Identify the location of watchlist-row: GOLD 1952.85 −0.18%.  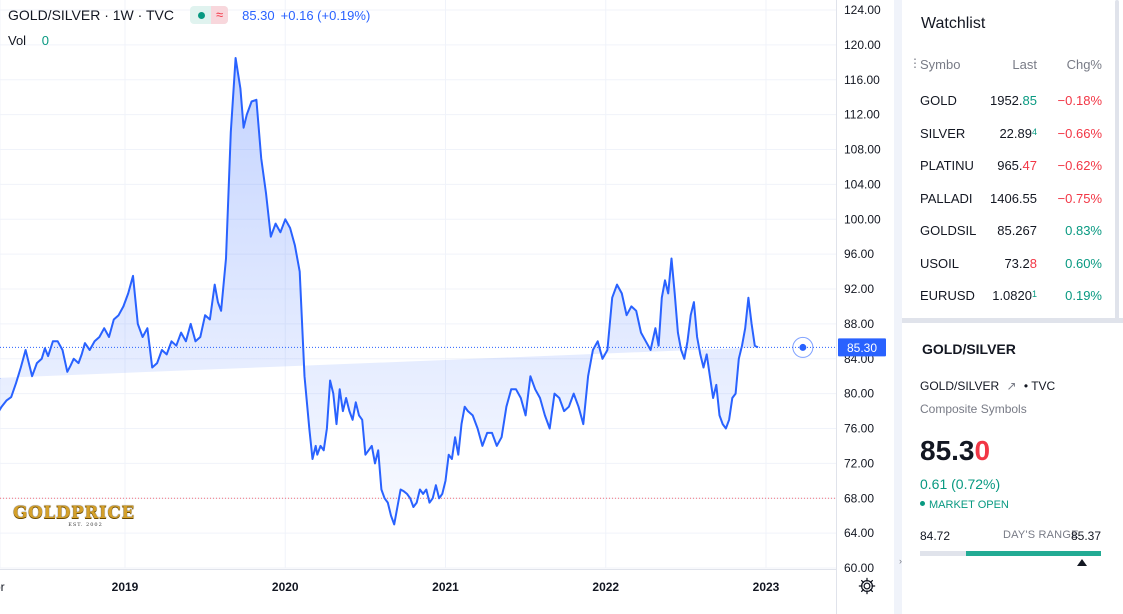
(1012, 101).